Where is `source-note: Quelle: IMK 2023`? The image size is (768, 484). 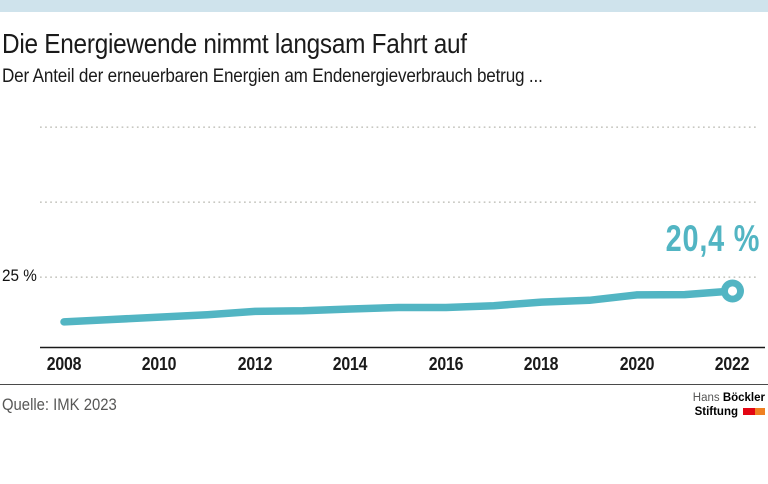 source-note: Quelle: IMK 2023 is located at coordinates (59, 405).